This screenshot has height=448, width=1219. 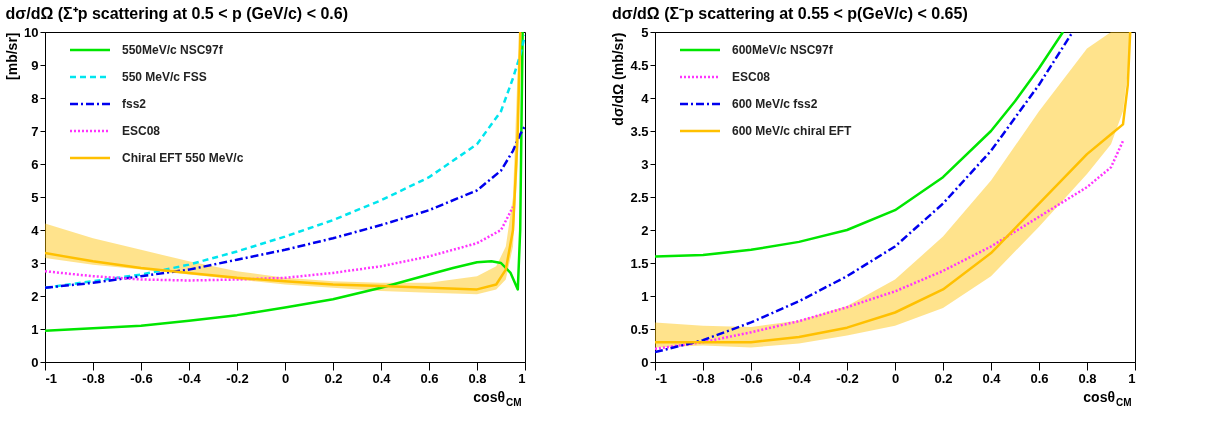 I want to click on y-axis-title: dσ/dΩ (mb/sr), so click(x=618, y=79).